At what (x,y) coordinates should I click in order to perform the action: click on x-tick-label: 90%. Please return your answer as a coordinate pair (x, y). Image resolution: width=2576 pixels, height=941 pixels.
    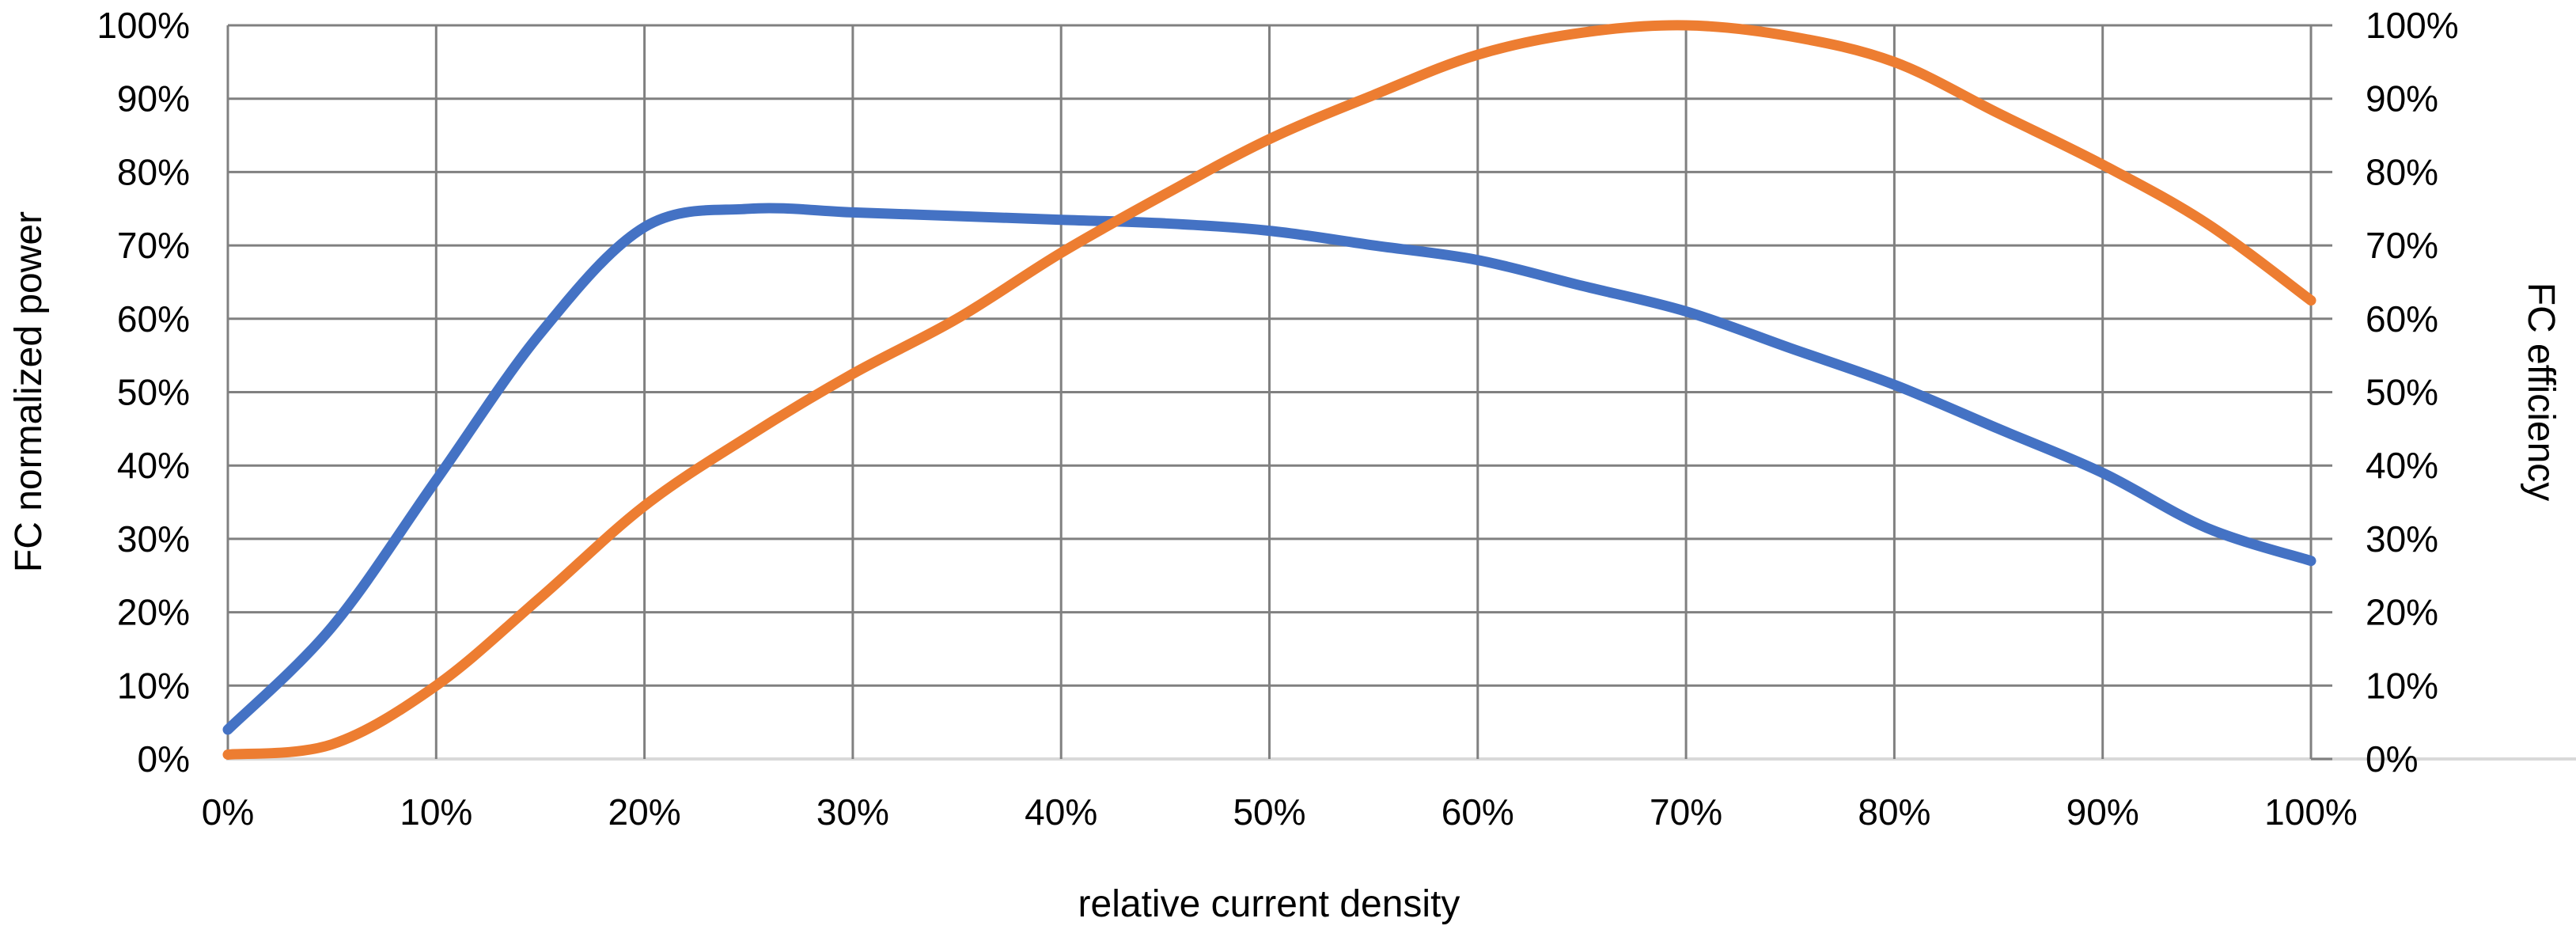
    Looking at the image, I should click on (2102, 812).